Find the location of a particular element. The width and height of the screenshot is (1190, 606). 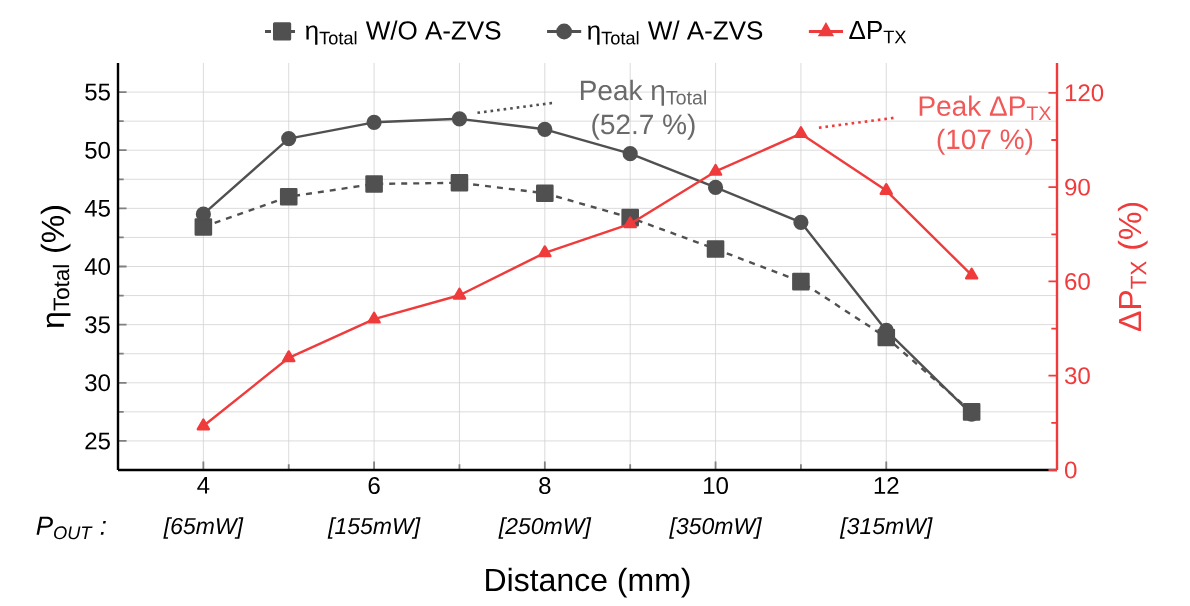

annotation: Peak η$_{Total}$ is located at coordinates (643, 92).